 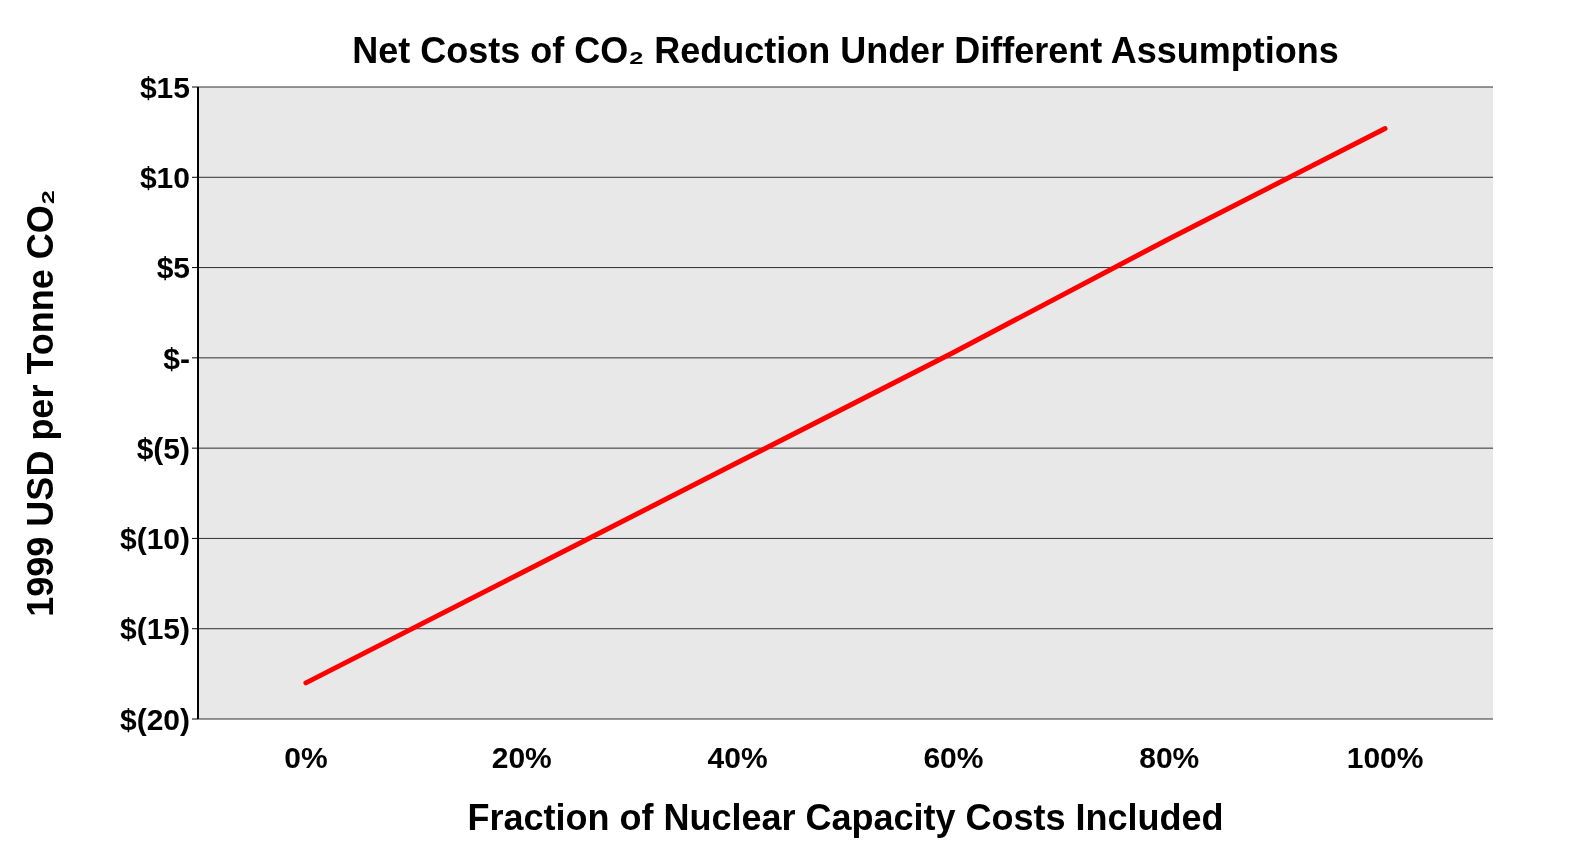 What do you see at coordinates (1385, 758) in the screenshot?
I see `x-tick-label: 100%` at bounding box center [1385, 758].